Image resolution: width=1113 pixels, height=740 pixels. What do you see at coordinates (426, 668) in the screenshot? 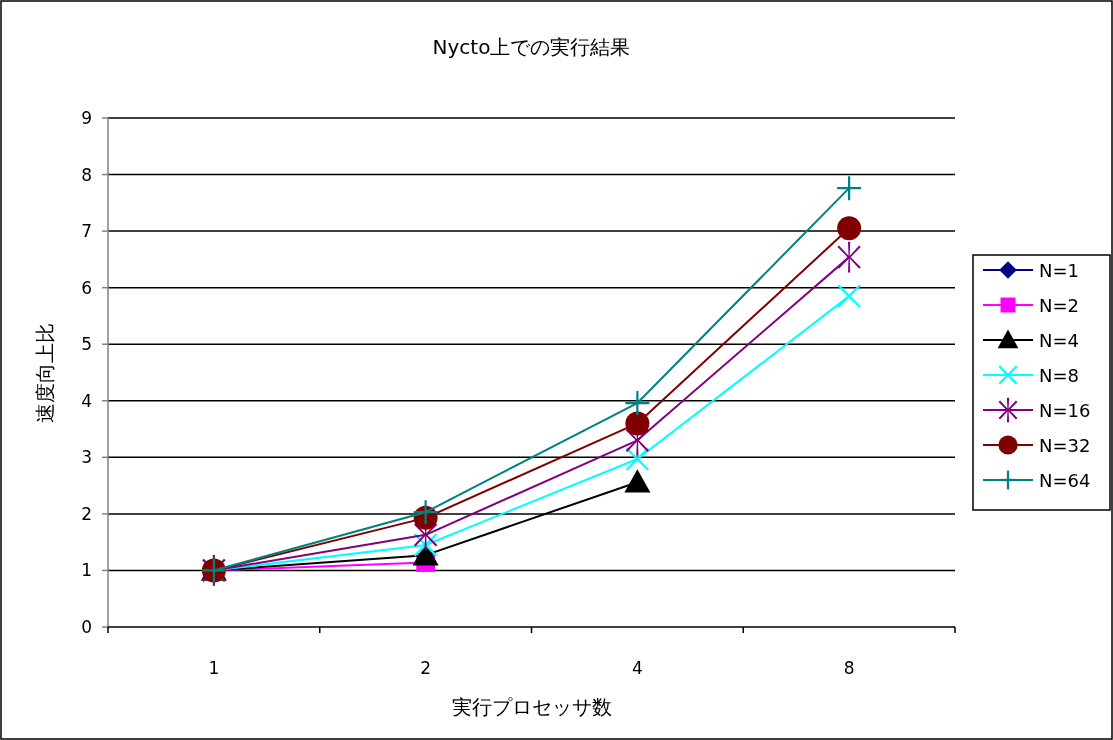
I see `x-tick-label: 2` at bounding box center [426, 668].